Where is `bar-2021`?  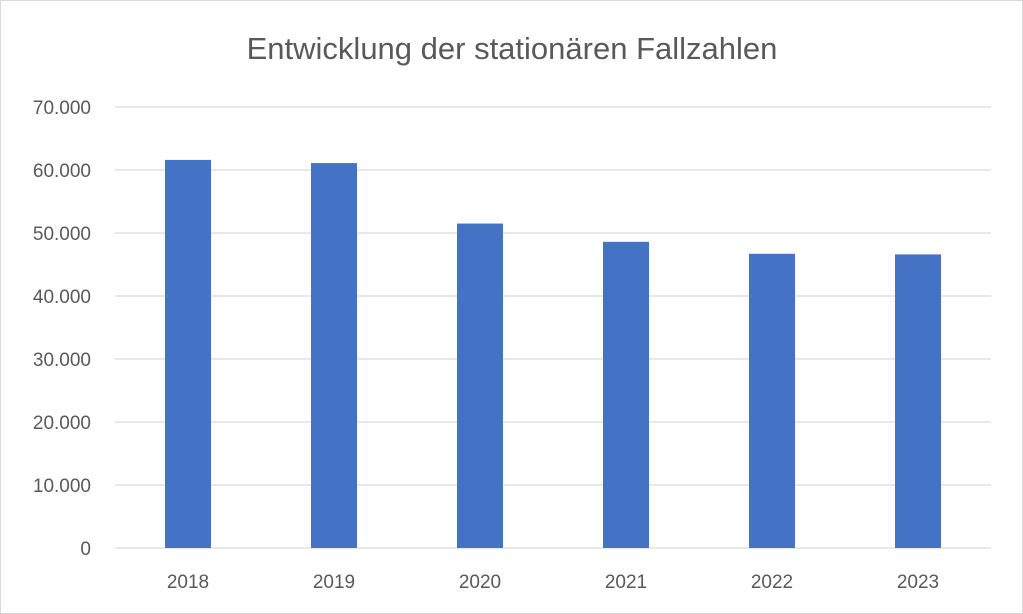
bar-2021 is located at coordinates (626, 394).